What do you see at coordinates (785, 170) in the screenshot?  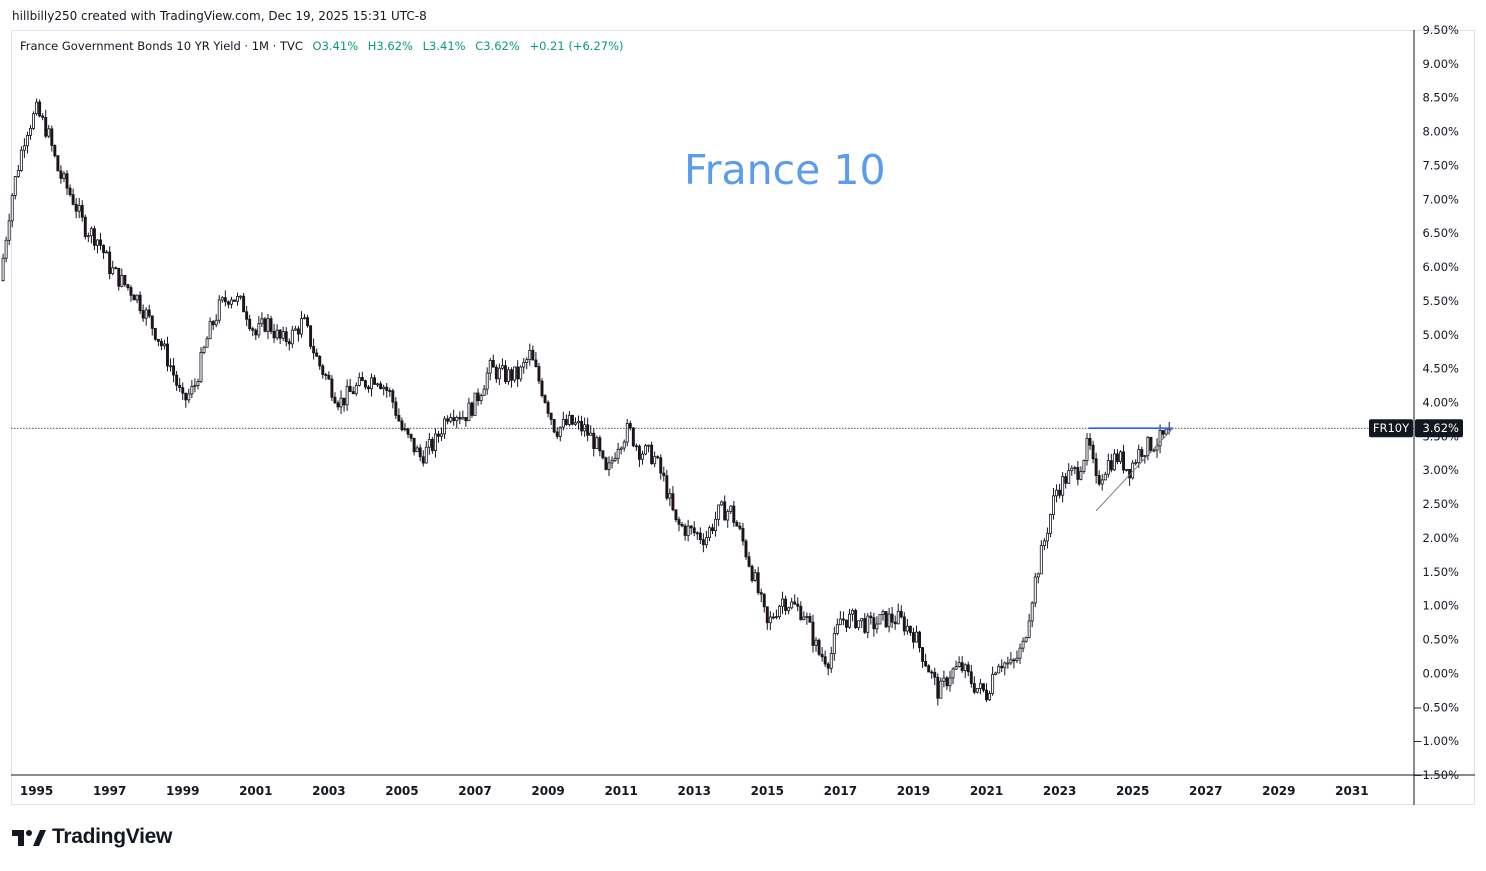 I see `chart-annotation-text: France 10` at bounding box center [785, 170].